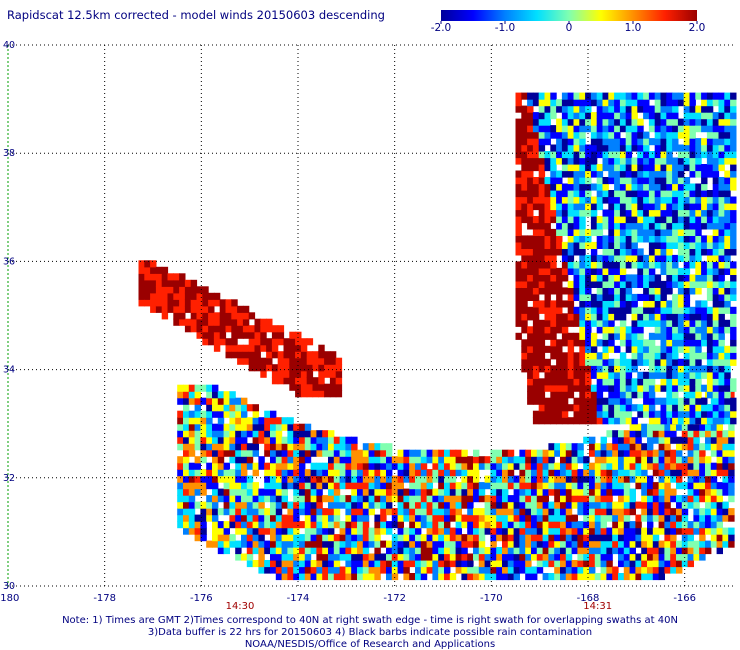 The width and height of the screenshot is (740, 650). I want to click on x-tick-label: -172, so click(394, 598).